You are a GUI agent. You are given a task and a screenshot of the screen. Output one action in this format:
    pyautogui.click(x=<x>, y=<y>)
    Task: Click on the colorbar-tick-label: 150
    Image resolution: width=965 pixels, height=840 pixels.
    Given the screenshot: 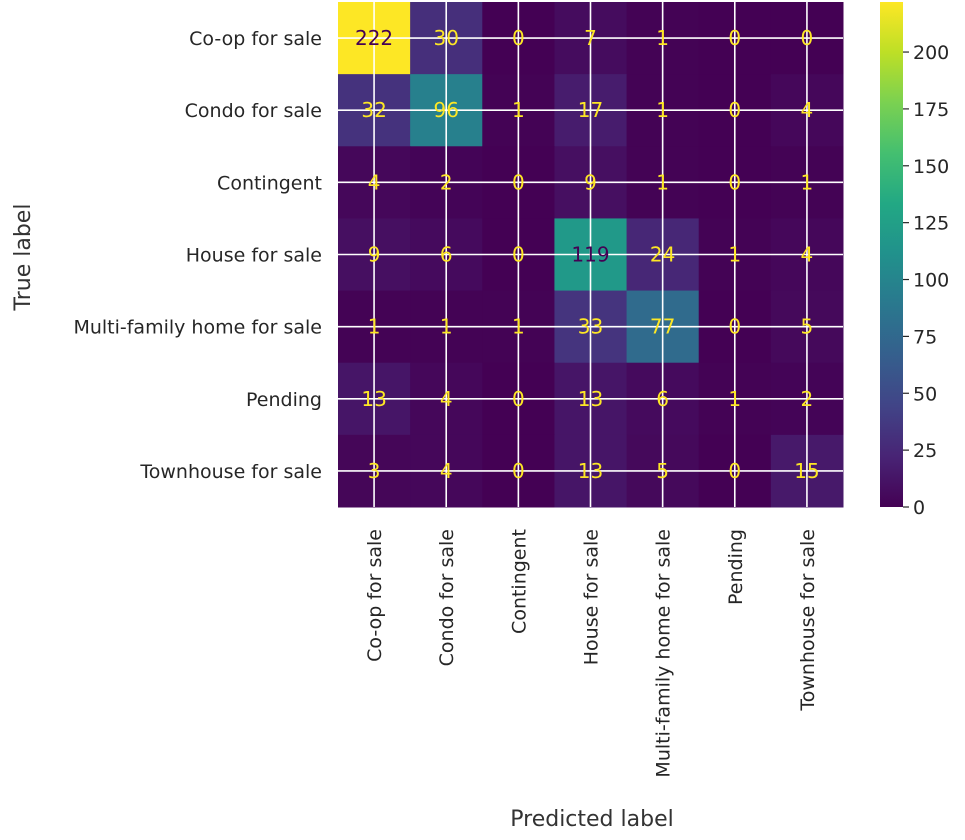 What is the action you would take?
    pyautogui.click(x=931, y=167)
    